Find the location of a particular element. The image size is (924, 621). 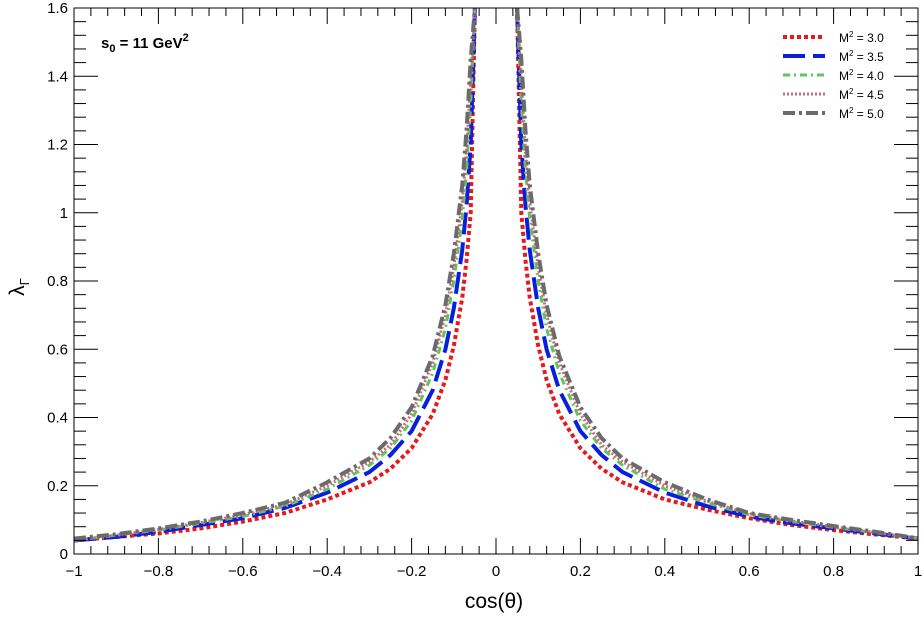

x-tick-label: −0.8 is located at coordinates (159, 571).